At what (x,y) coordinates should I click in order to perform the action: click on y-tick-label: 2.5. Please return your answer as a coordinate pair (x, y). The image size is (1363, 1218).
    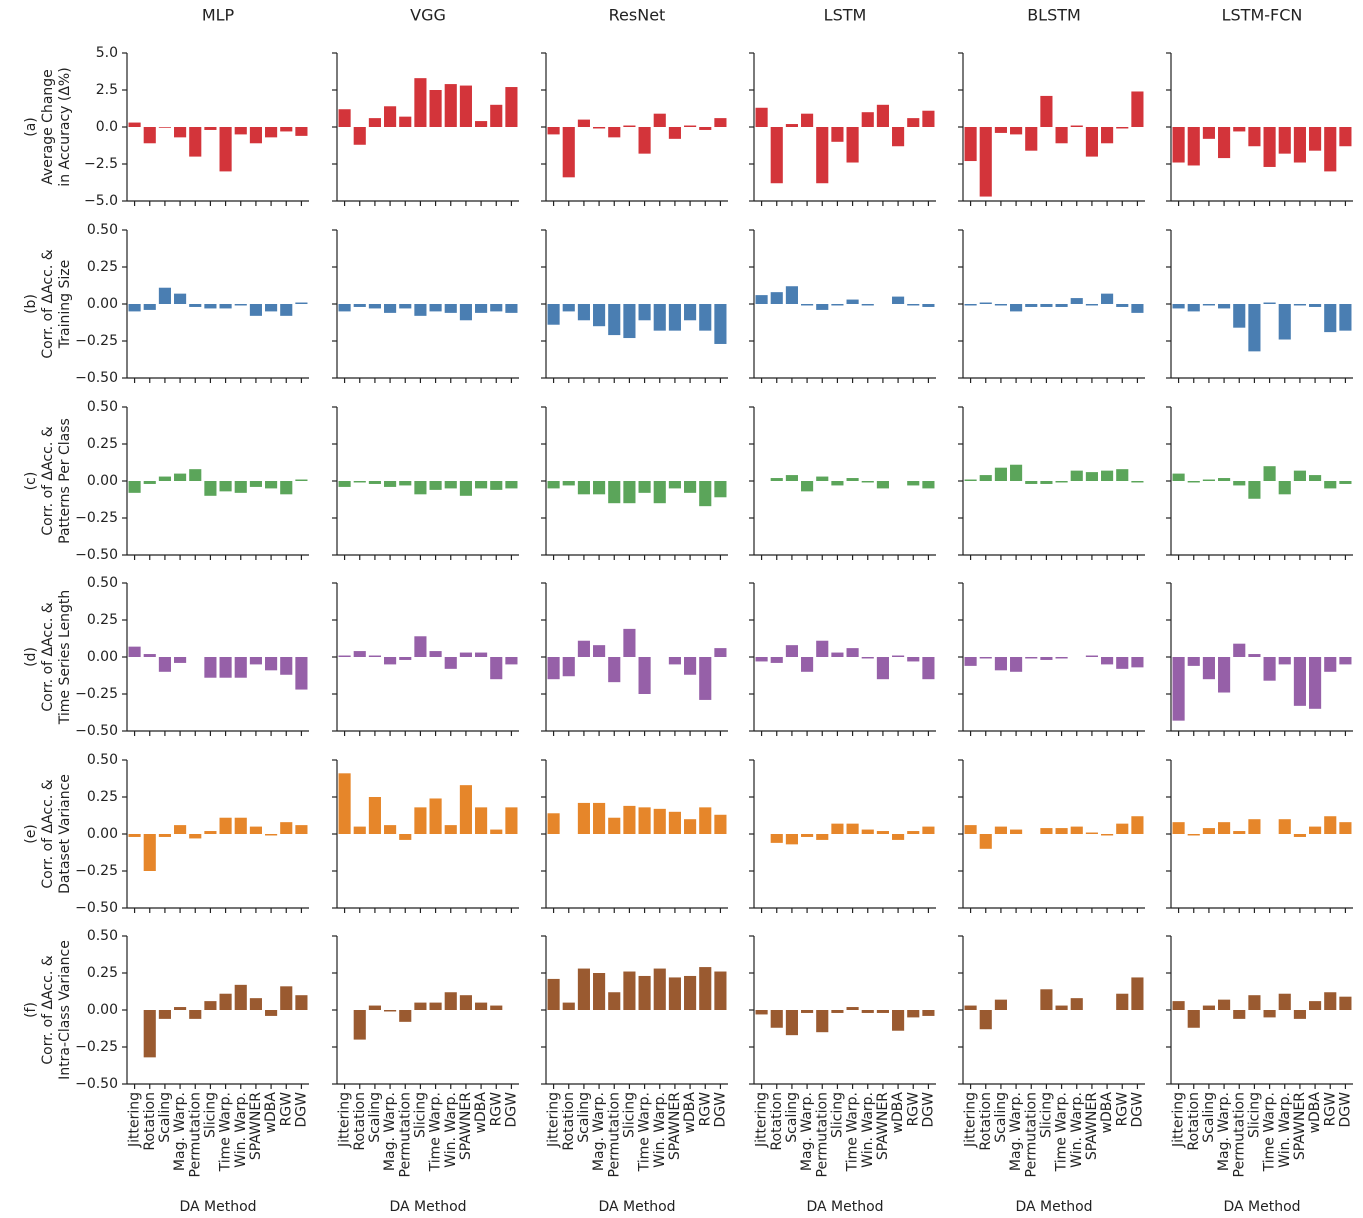
    Looking at the image, I should click on (107, 90).